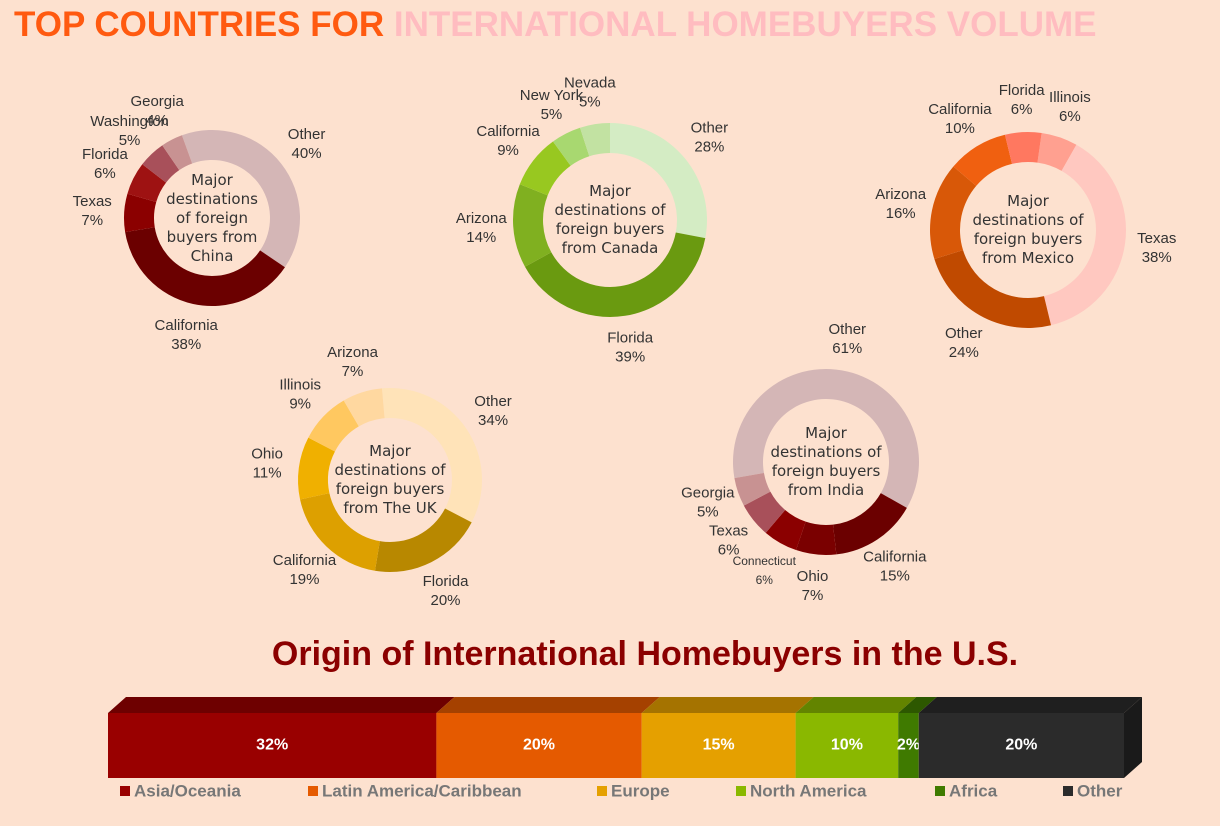  What do you see at coordinates (1133, 737) in the screenshot?
I see `bar-side-face` at bounding box center [1133, 737].